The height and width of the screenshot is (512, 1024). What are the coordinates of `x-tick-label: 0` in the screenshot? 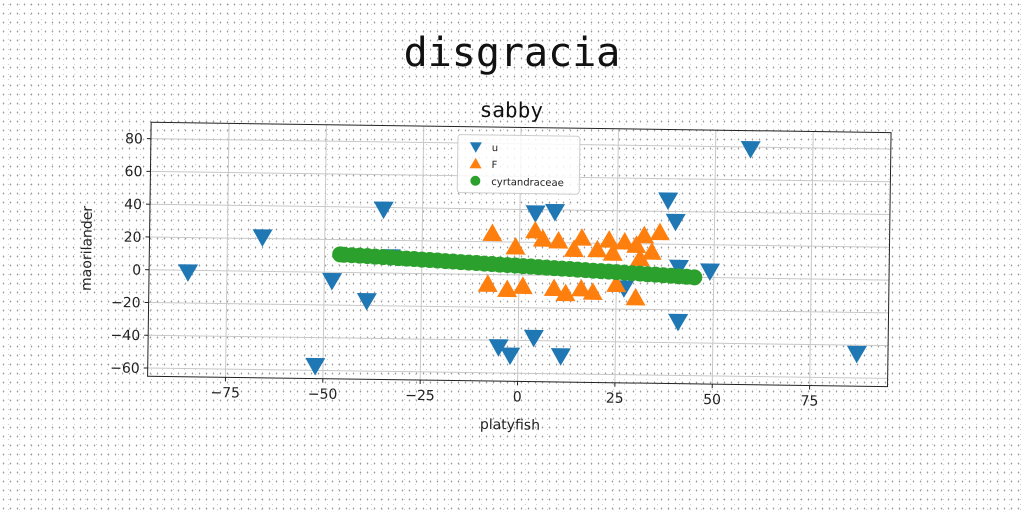 It's located at (517, 397).